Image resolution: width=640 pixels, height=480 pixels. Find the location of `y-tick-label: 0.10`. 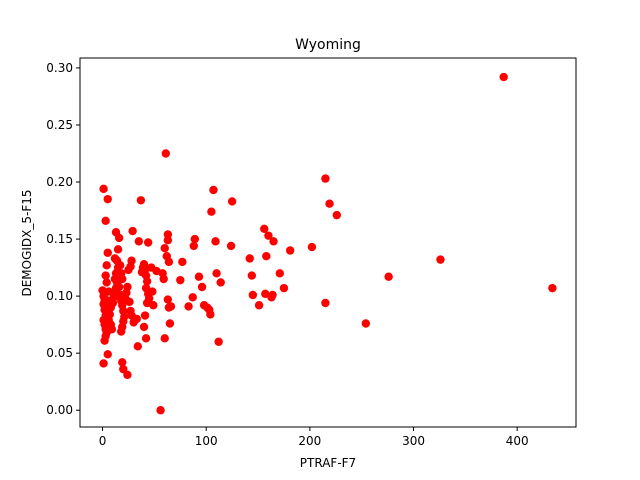

y-tick-label: 0.10 is located at coordinates (59, 296).